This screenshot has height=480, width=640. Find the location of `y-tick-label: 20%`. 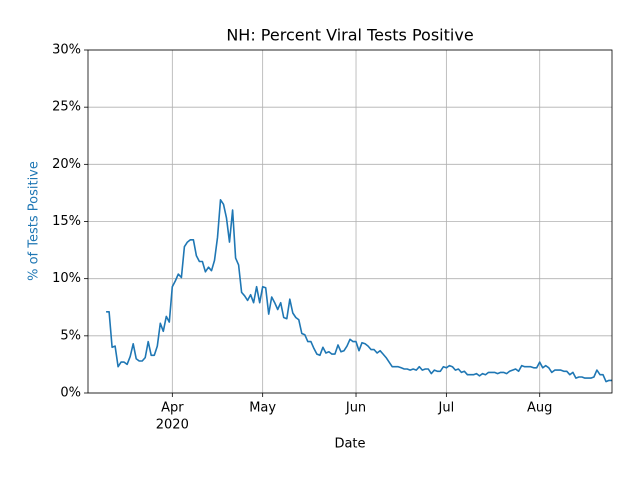

y-tick-label: 20% is located at coordinates (66, 164).